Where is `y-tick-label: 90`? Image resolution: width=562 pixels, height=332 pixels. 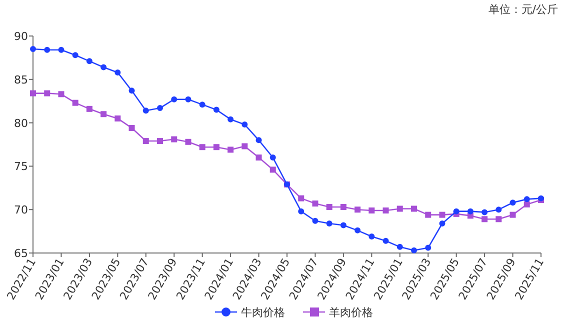
y-tick-label: 90 is located at coordinates (21, 36).